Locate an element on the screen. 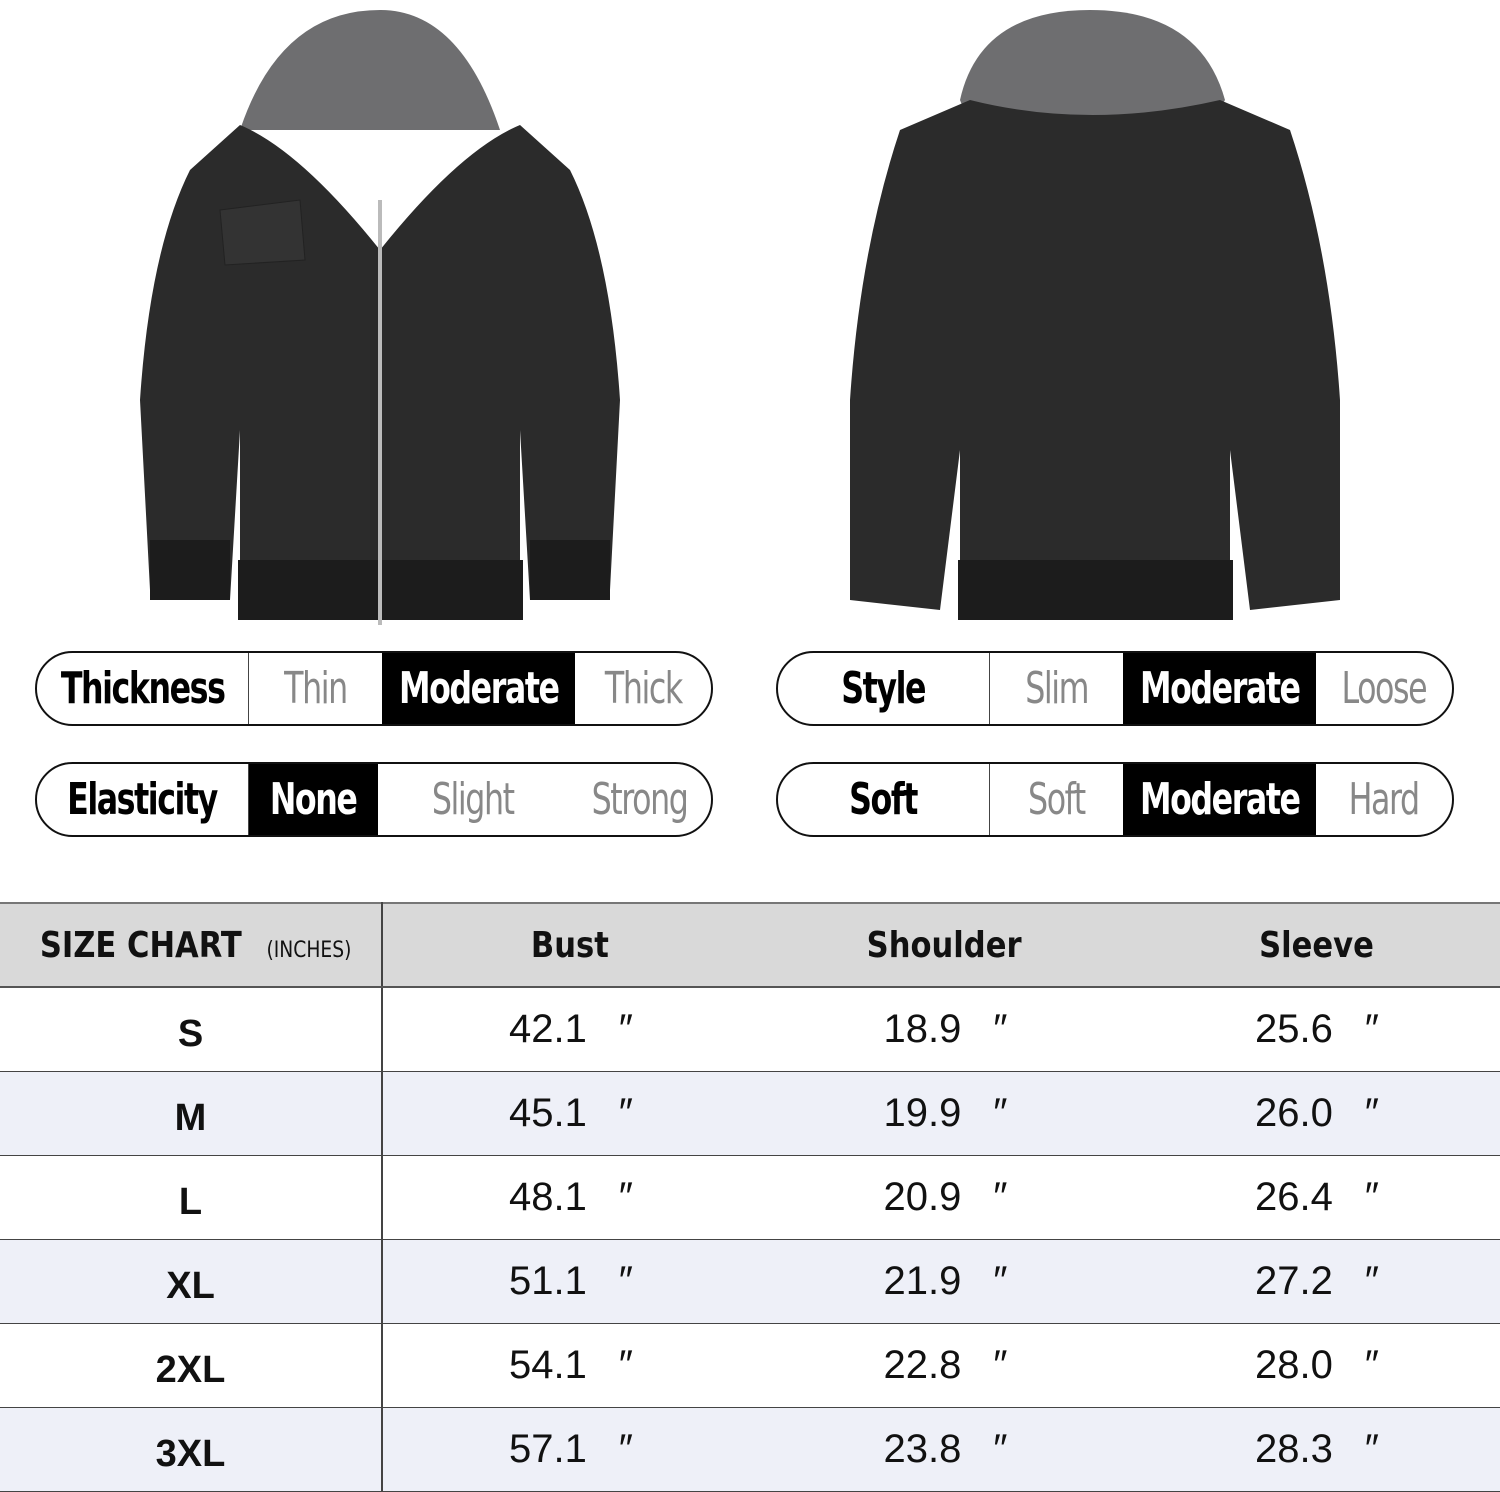 The image size is (1500, 1492). measurement-cell: 51.1 ″ is located at coordinates (569, 1281).